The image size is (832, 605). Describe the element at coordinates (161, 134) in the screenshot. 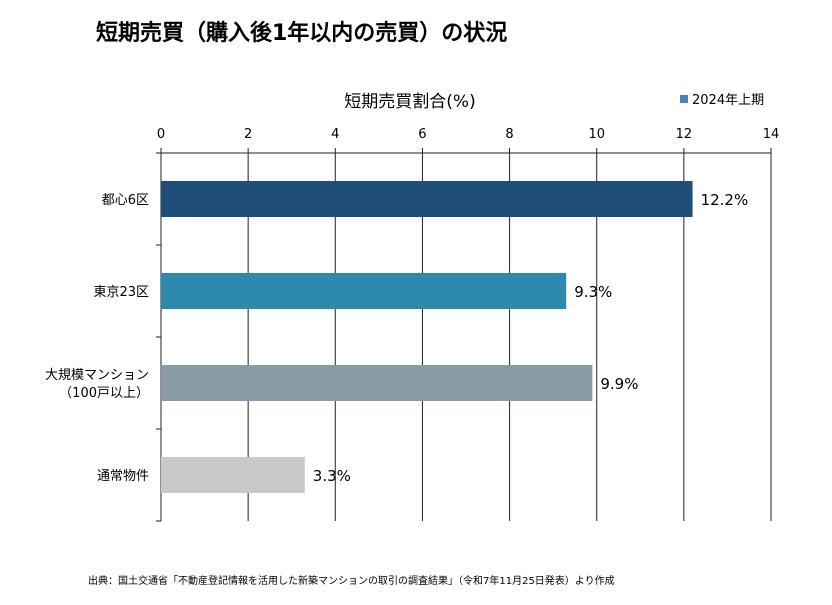

I see `x-tick-label: 0` at that location.